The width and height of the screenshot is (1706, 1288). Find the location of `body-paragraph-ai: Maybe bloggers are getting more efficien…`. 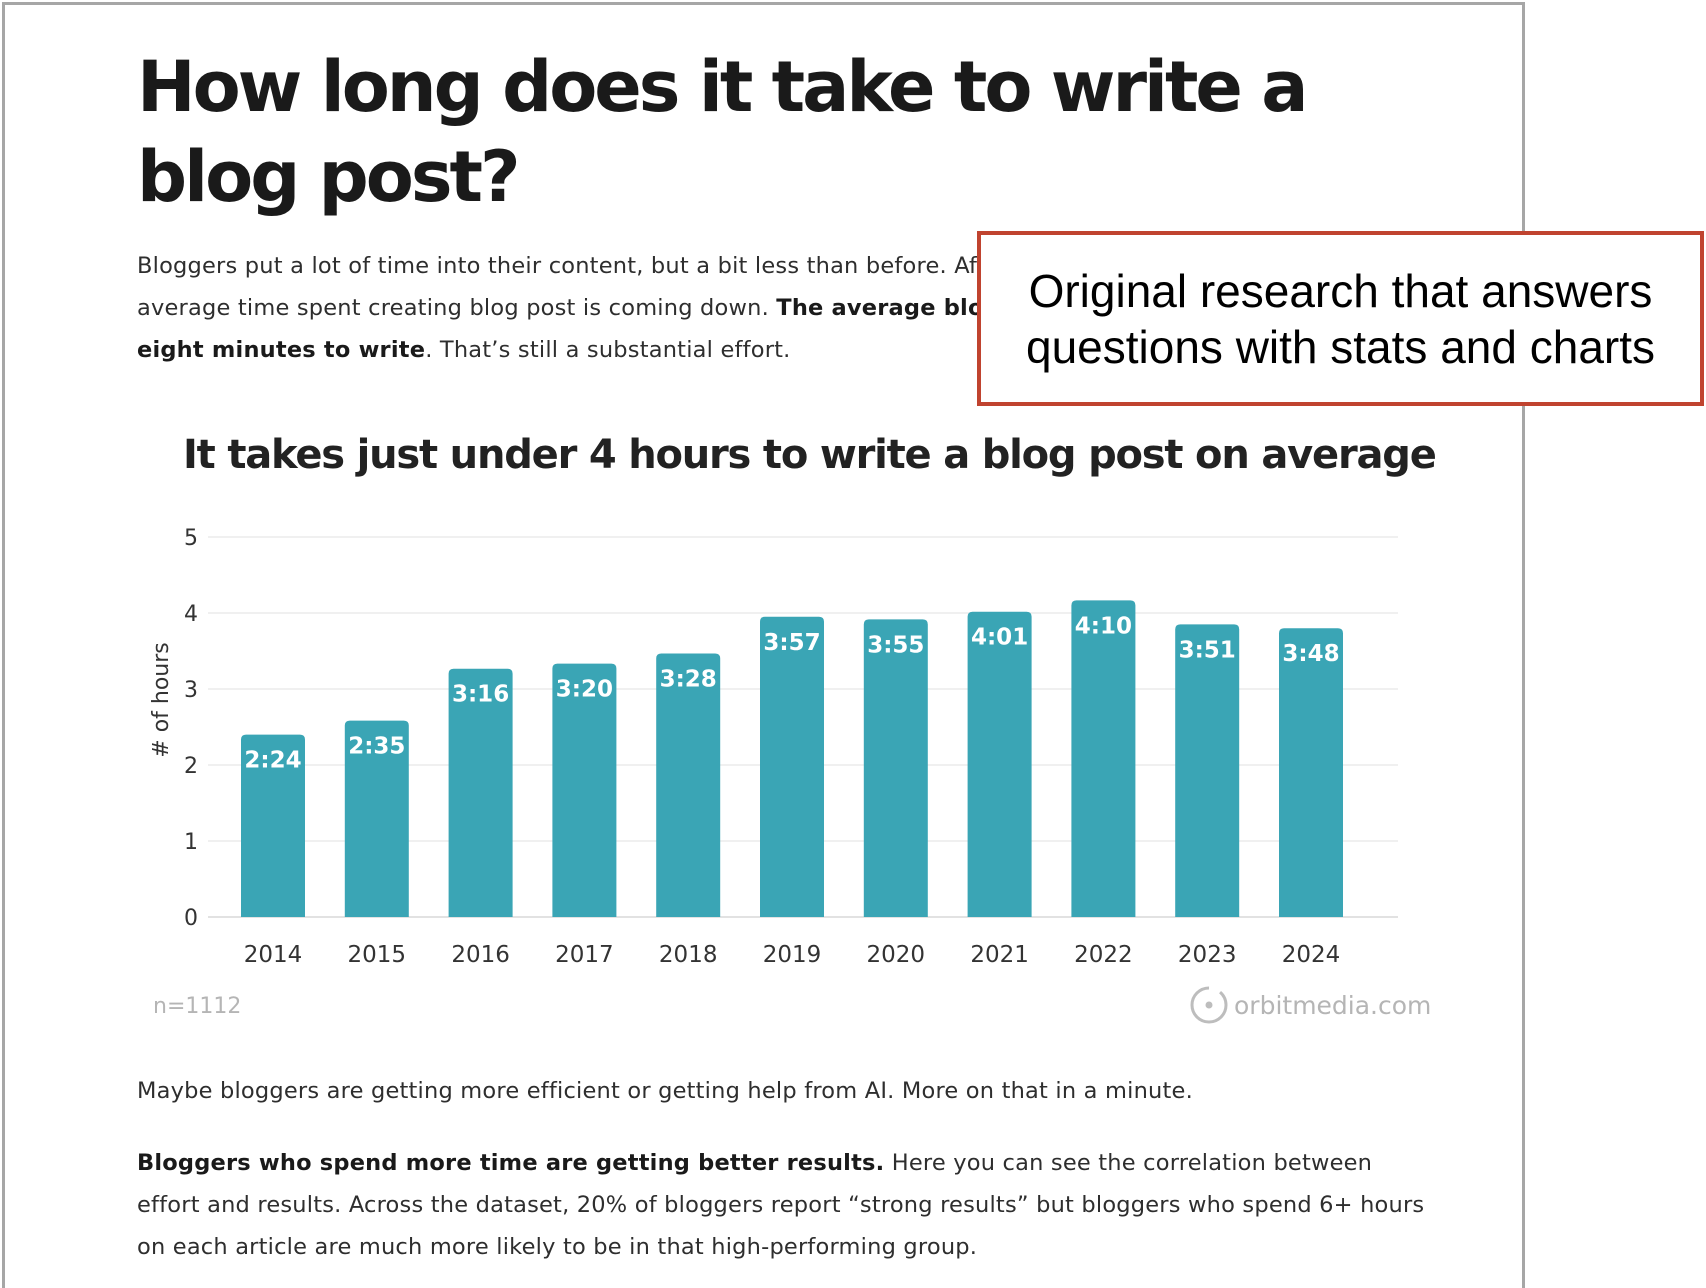

body-paragraph-ai: Maybe bloggers are getting more efficien… is located at coordinates (665, 1091).